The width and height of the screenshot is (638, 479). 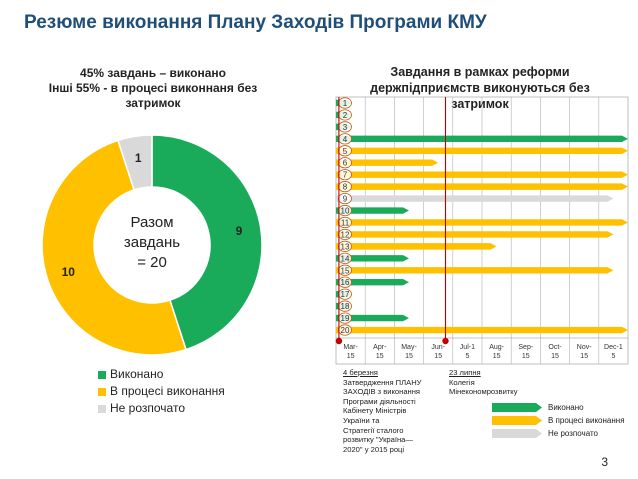 I want to click on donut-slice-in-progress, so click(x=114, y=247).